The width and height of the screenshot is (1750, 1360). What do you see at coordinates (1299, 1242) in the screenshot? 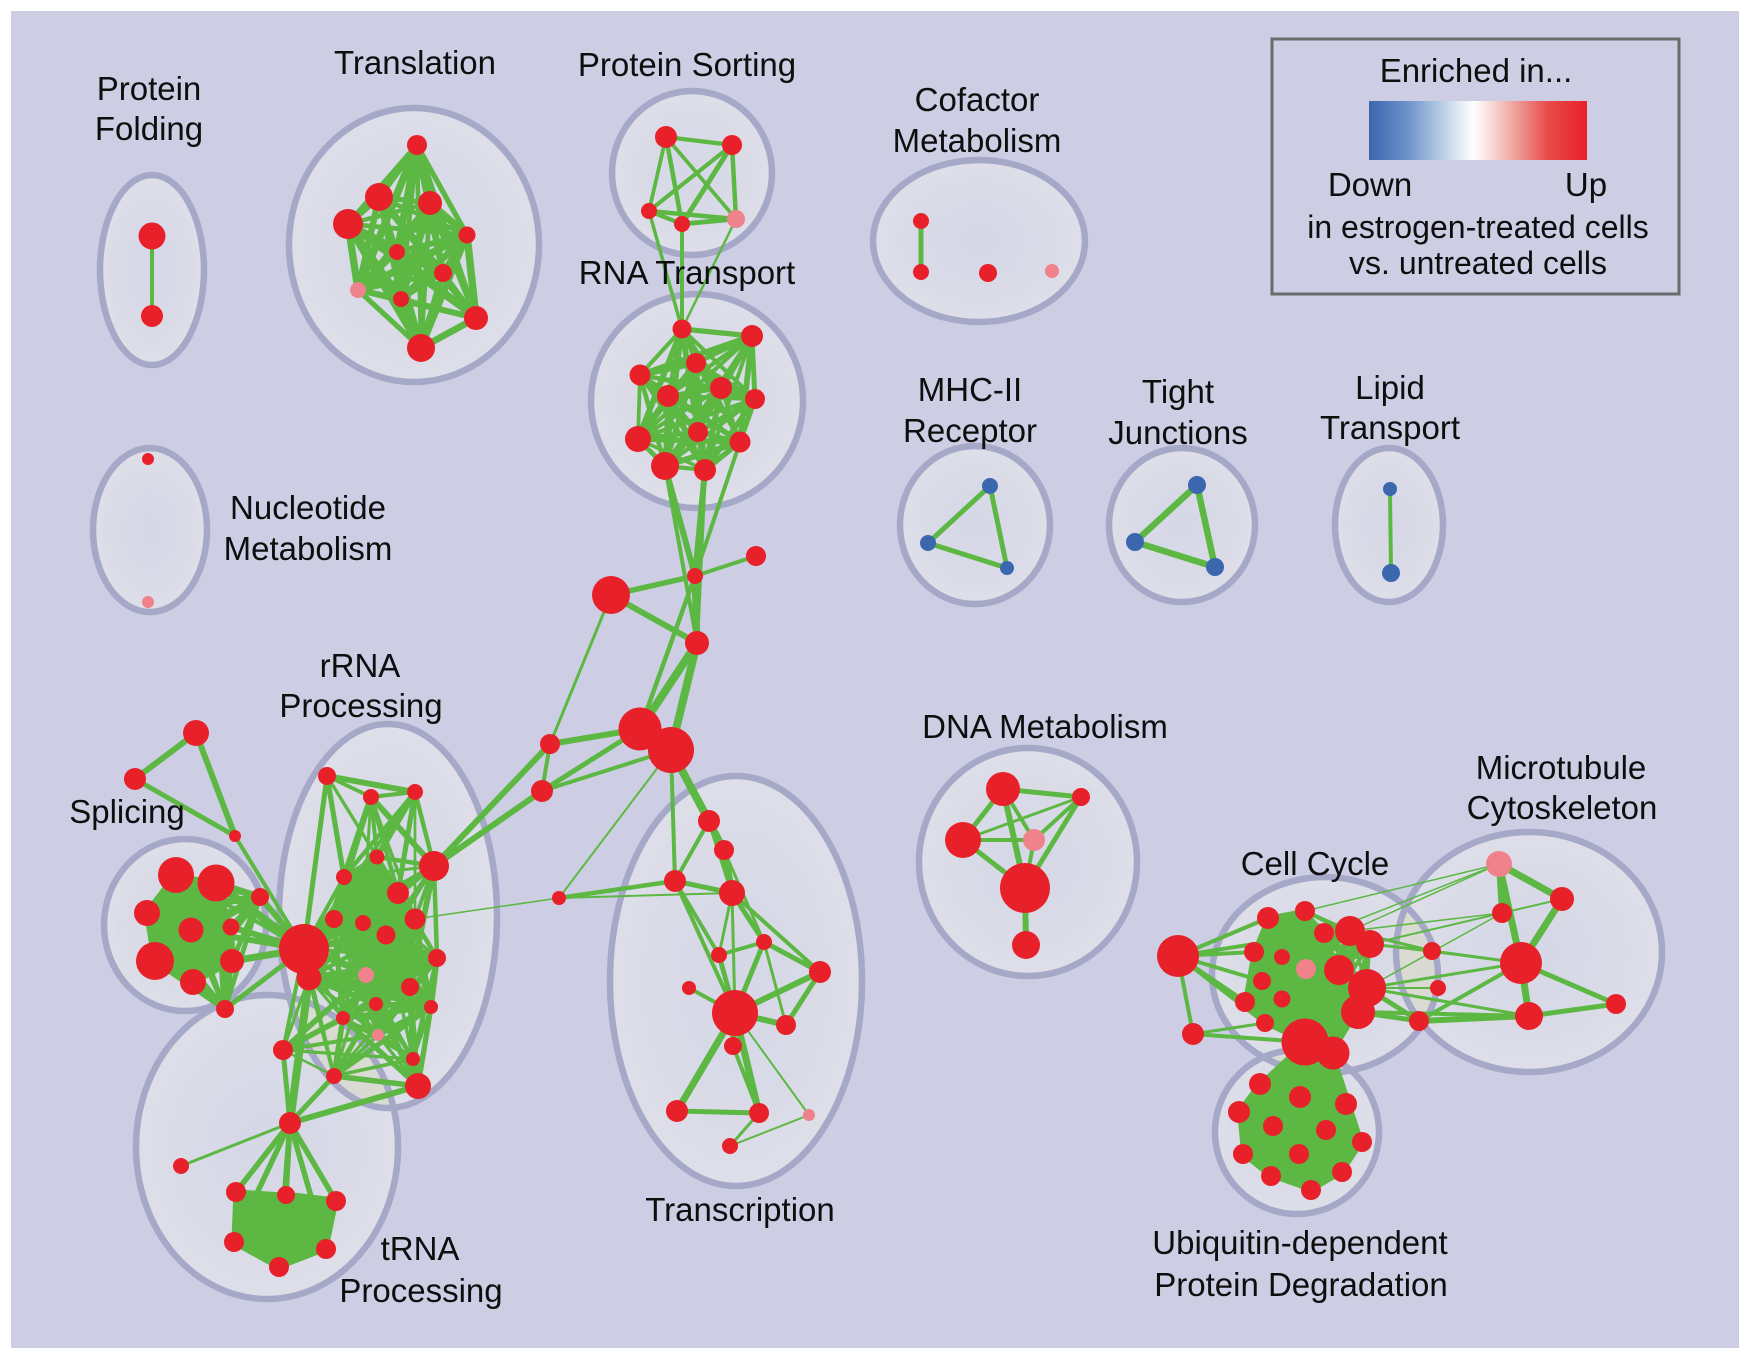
I see `svg-text: Ubiquitin-dependent` at bounding box center [1299, 1242].